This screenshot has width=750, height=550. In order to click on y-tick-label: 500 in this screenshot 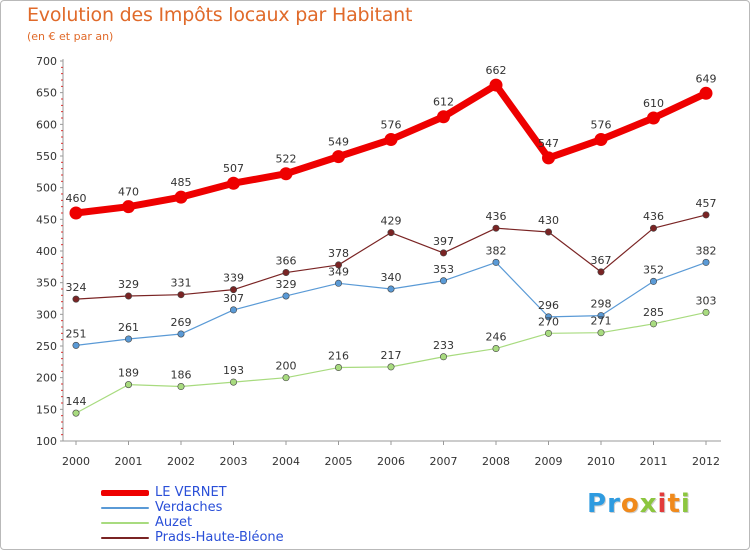, I will do `click(46, 188)`.